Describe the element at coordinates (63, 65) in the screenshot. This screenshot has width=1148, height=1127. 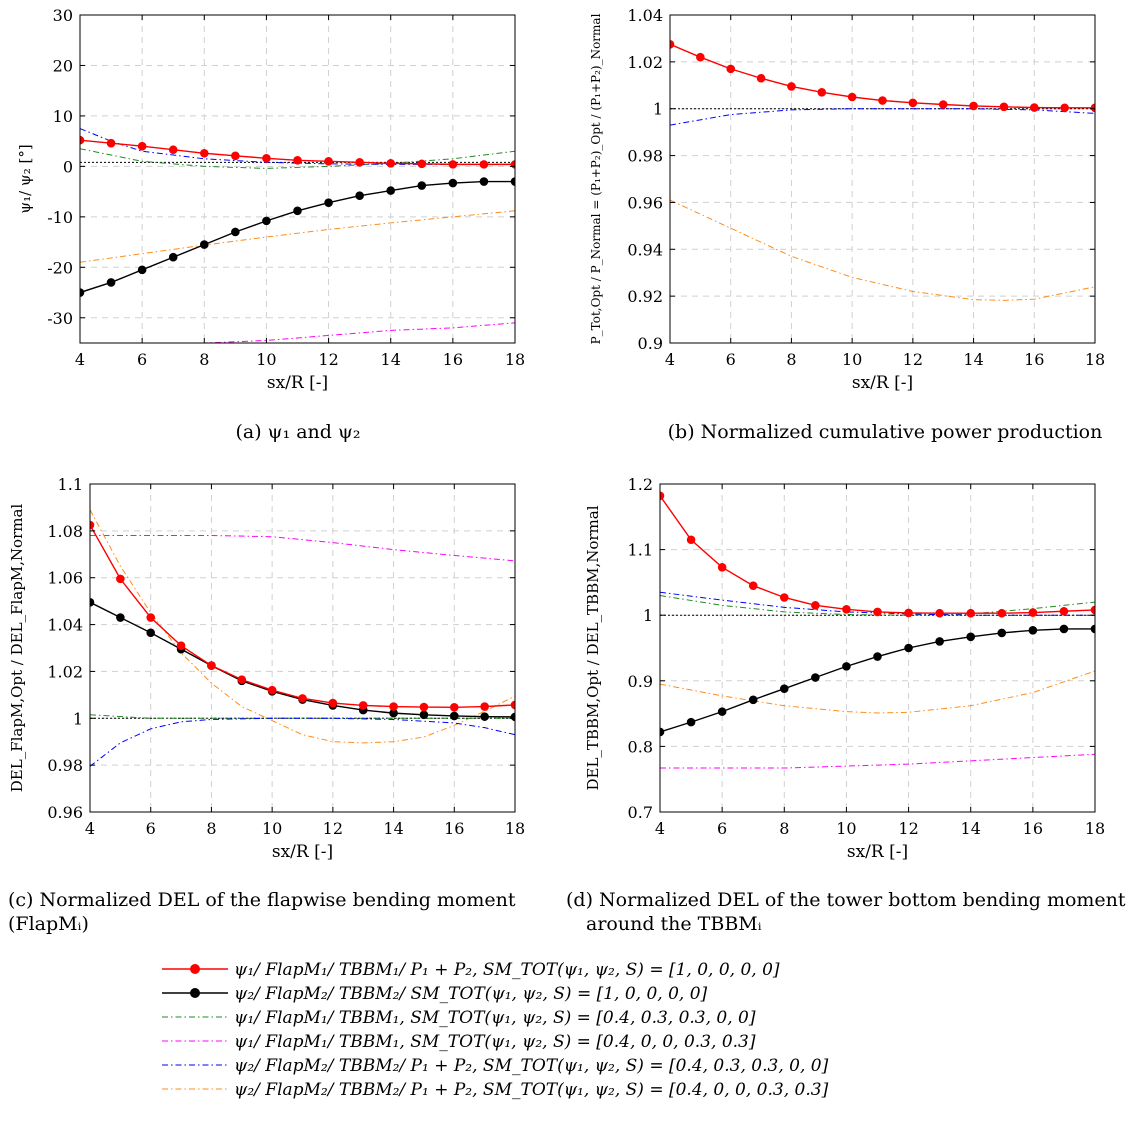
I see `y-tick-label: 20` at that location.